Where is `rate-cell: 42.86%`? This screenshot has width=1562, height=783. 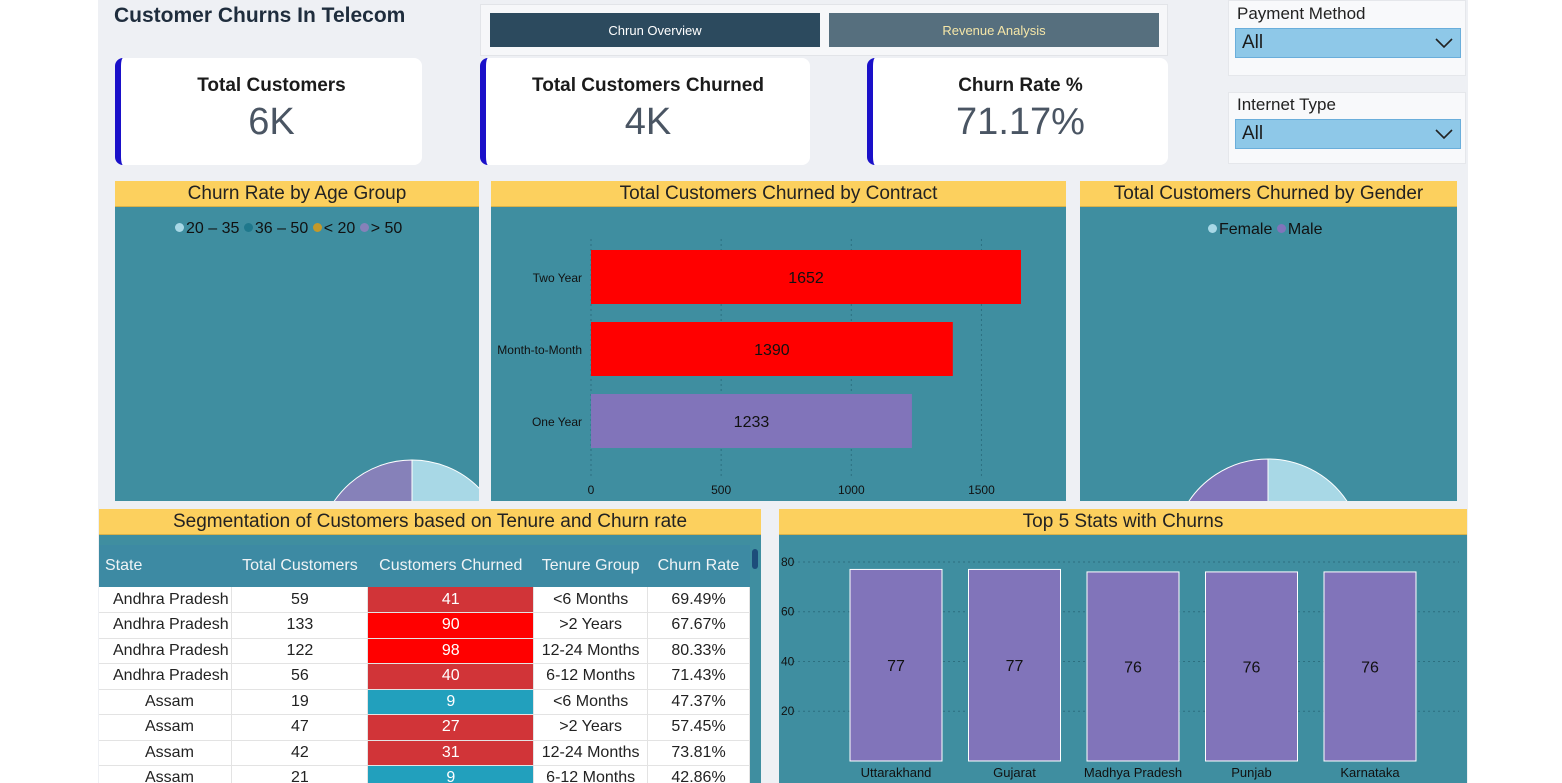
rate-cell: 42.86% is located at coordinates (698, 774).